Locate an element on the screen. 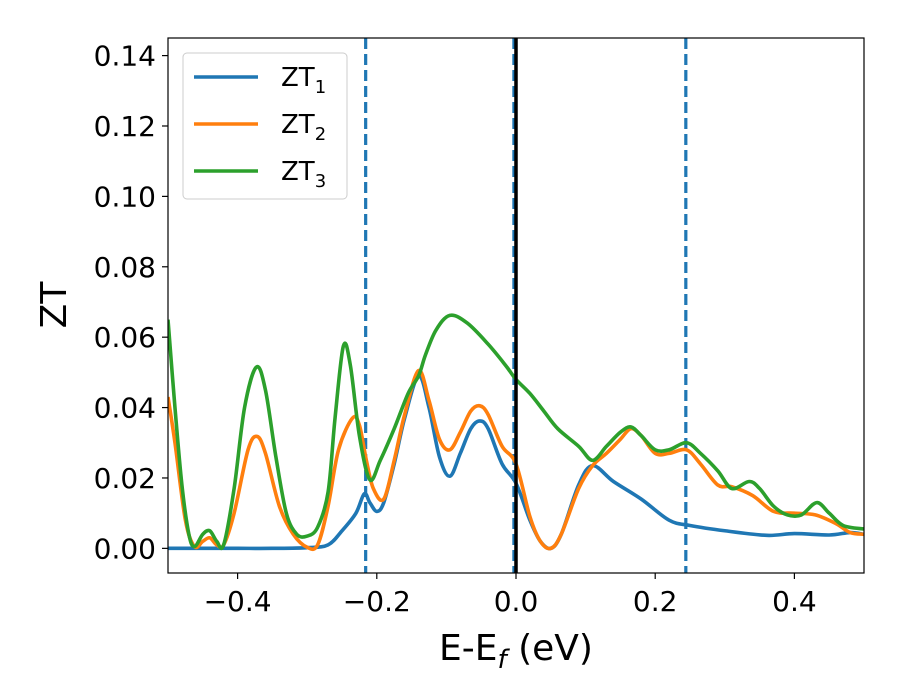 This screenshot has height=700, width=900. y-axis-label: ZT is located at coordinates (54, 305).